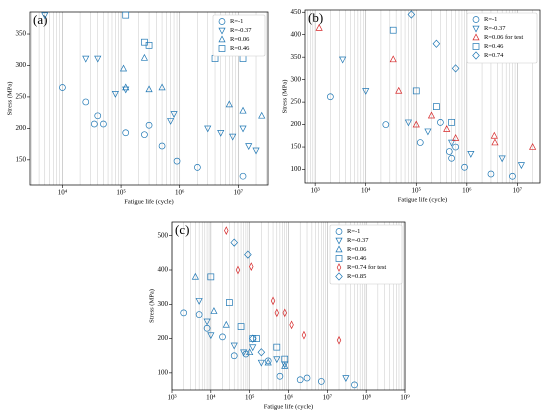 This screenshot has width=550, height=417. I want to click on x-axis-title: Fatigue life (cycle), so click(288, 406).